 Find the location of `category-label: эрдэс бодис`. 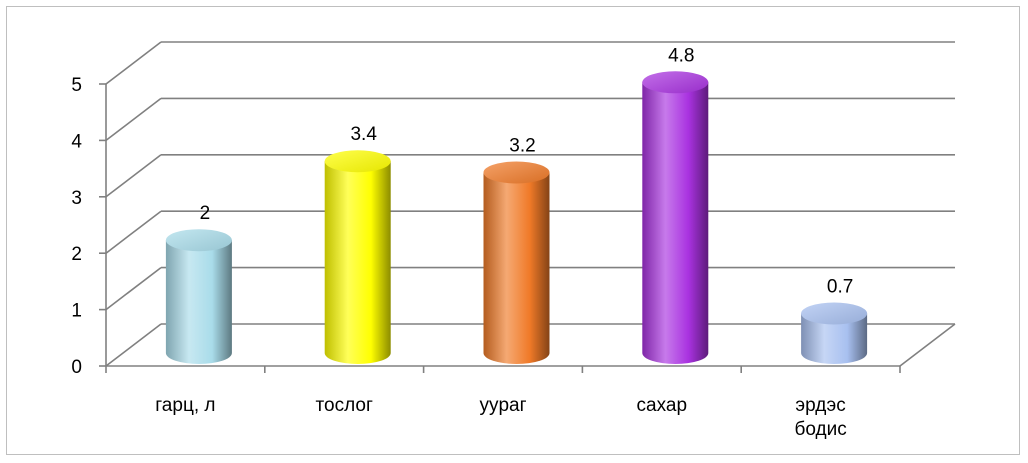

category-label: эрдэс бодис is located at coordinates (820, 417).